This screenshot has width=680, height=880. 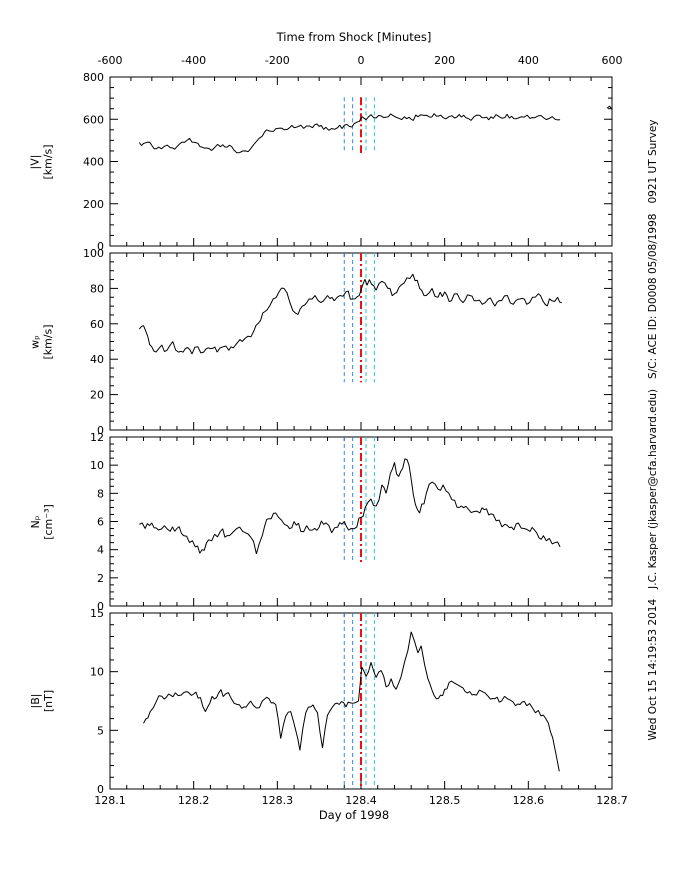 What do you see at coordinates (93, 162) in the screenshot?
I see `y-tick-label: 400` at bounding box center [93, 162].